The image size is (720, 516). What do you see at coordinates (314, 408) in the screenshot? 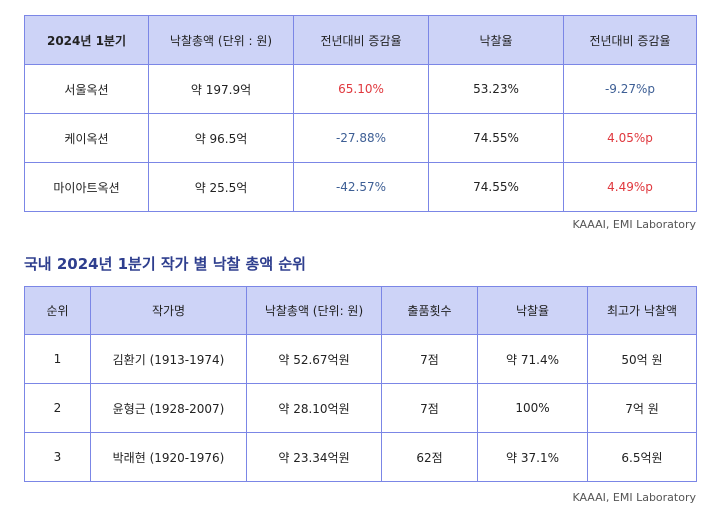
I see `total-amount: 약 28.10억원` at bounding box center [314, 408].